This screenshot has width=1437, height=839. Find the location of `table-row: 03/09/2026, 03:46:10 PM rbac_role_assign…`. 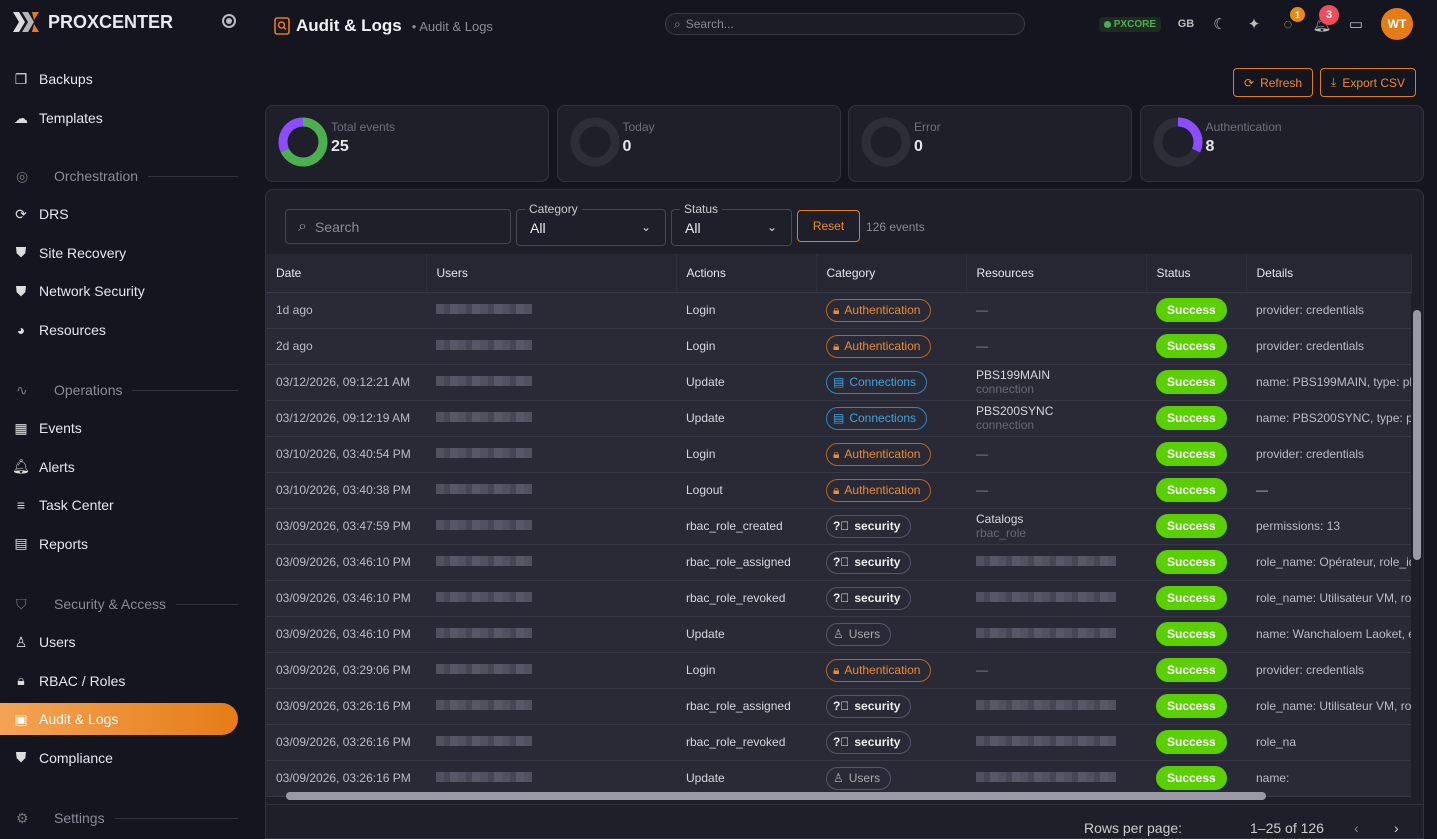

table-row: 03/09/2026, 03:46:10 PM rbac_role_assign… is located at coordinates (838, 562).